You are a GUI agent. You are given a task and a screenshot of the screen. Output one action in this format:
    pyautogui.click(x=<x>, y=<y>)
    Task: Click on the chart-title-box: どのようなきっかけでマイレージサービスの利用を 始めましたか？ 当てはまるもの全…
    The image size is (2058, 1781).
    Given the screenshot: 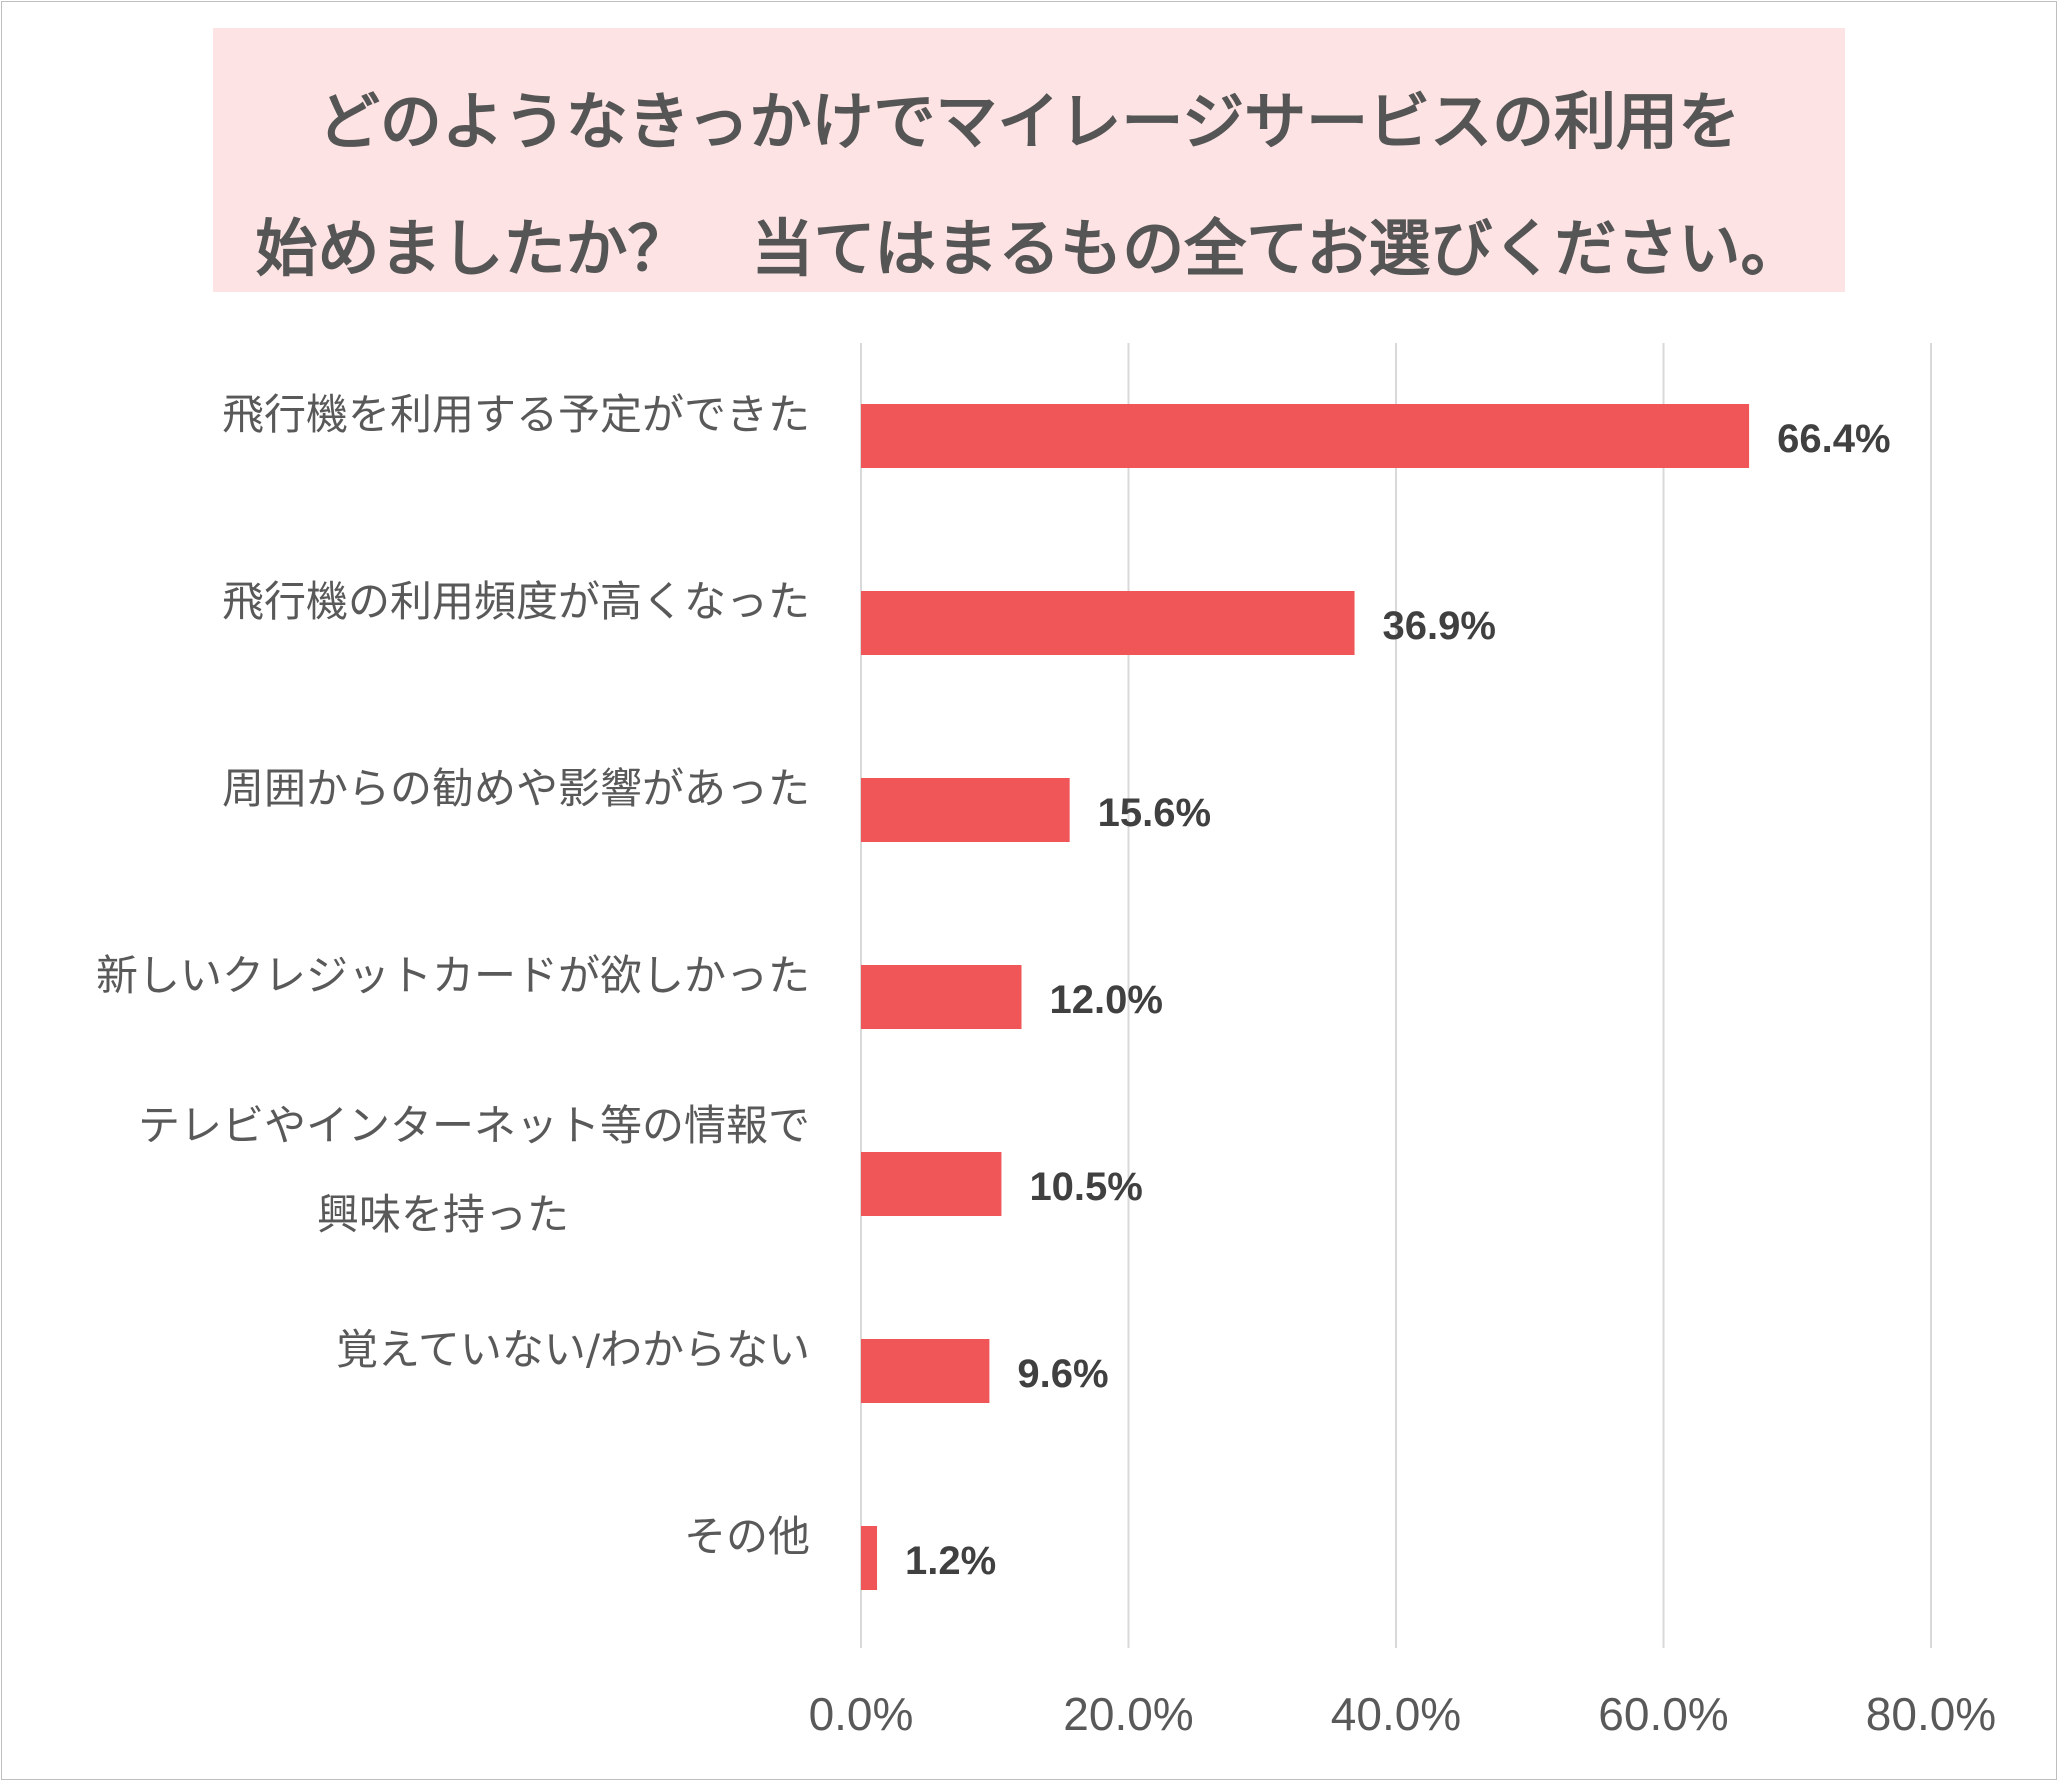 What is the action you would take?
    pyautogui.click(x=1029, y=160)
    